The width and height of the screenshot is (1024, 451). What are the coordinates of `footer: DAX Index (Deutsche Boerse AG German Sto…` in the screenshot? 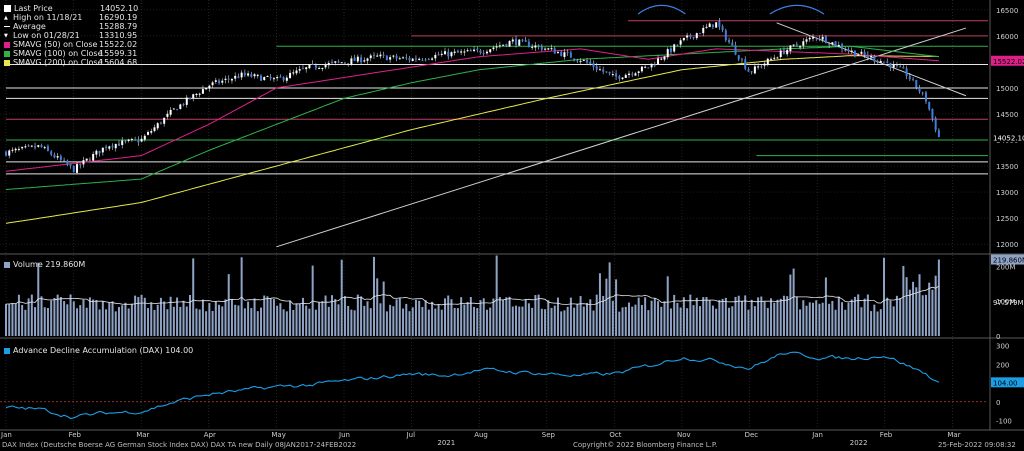 It's located at (512, 446).